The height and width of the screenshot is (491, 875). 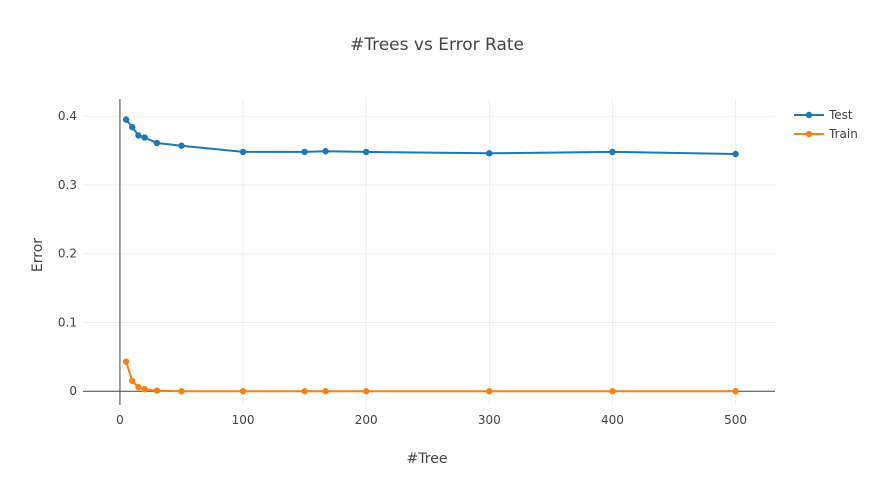 I want to click on x-tick-label: 200, so click(x=366, y=420).